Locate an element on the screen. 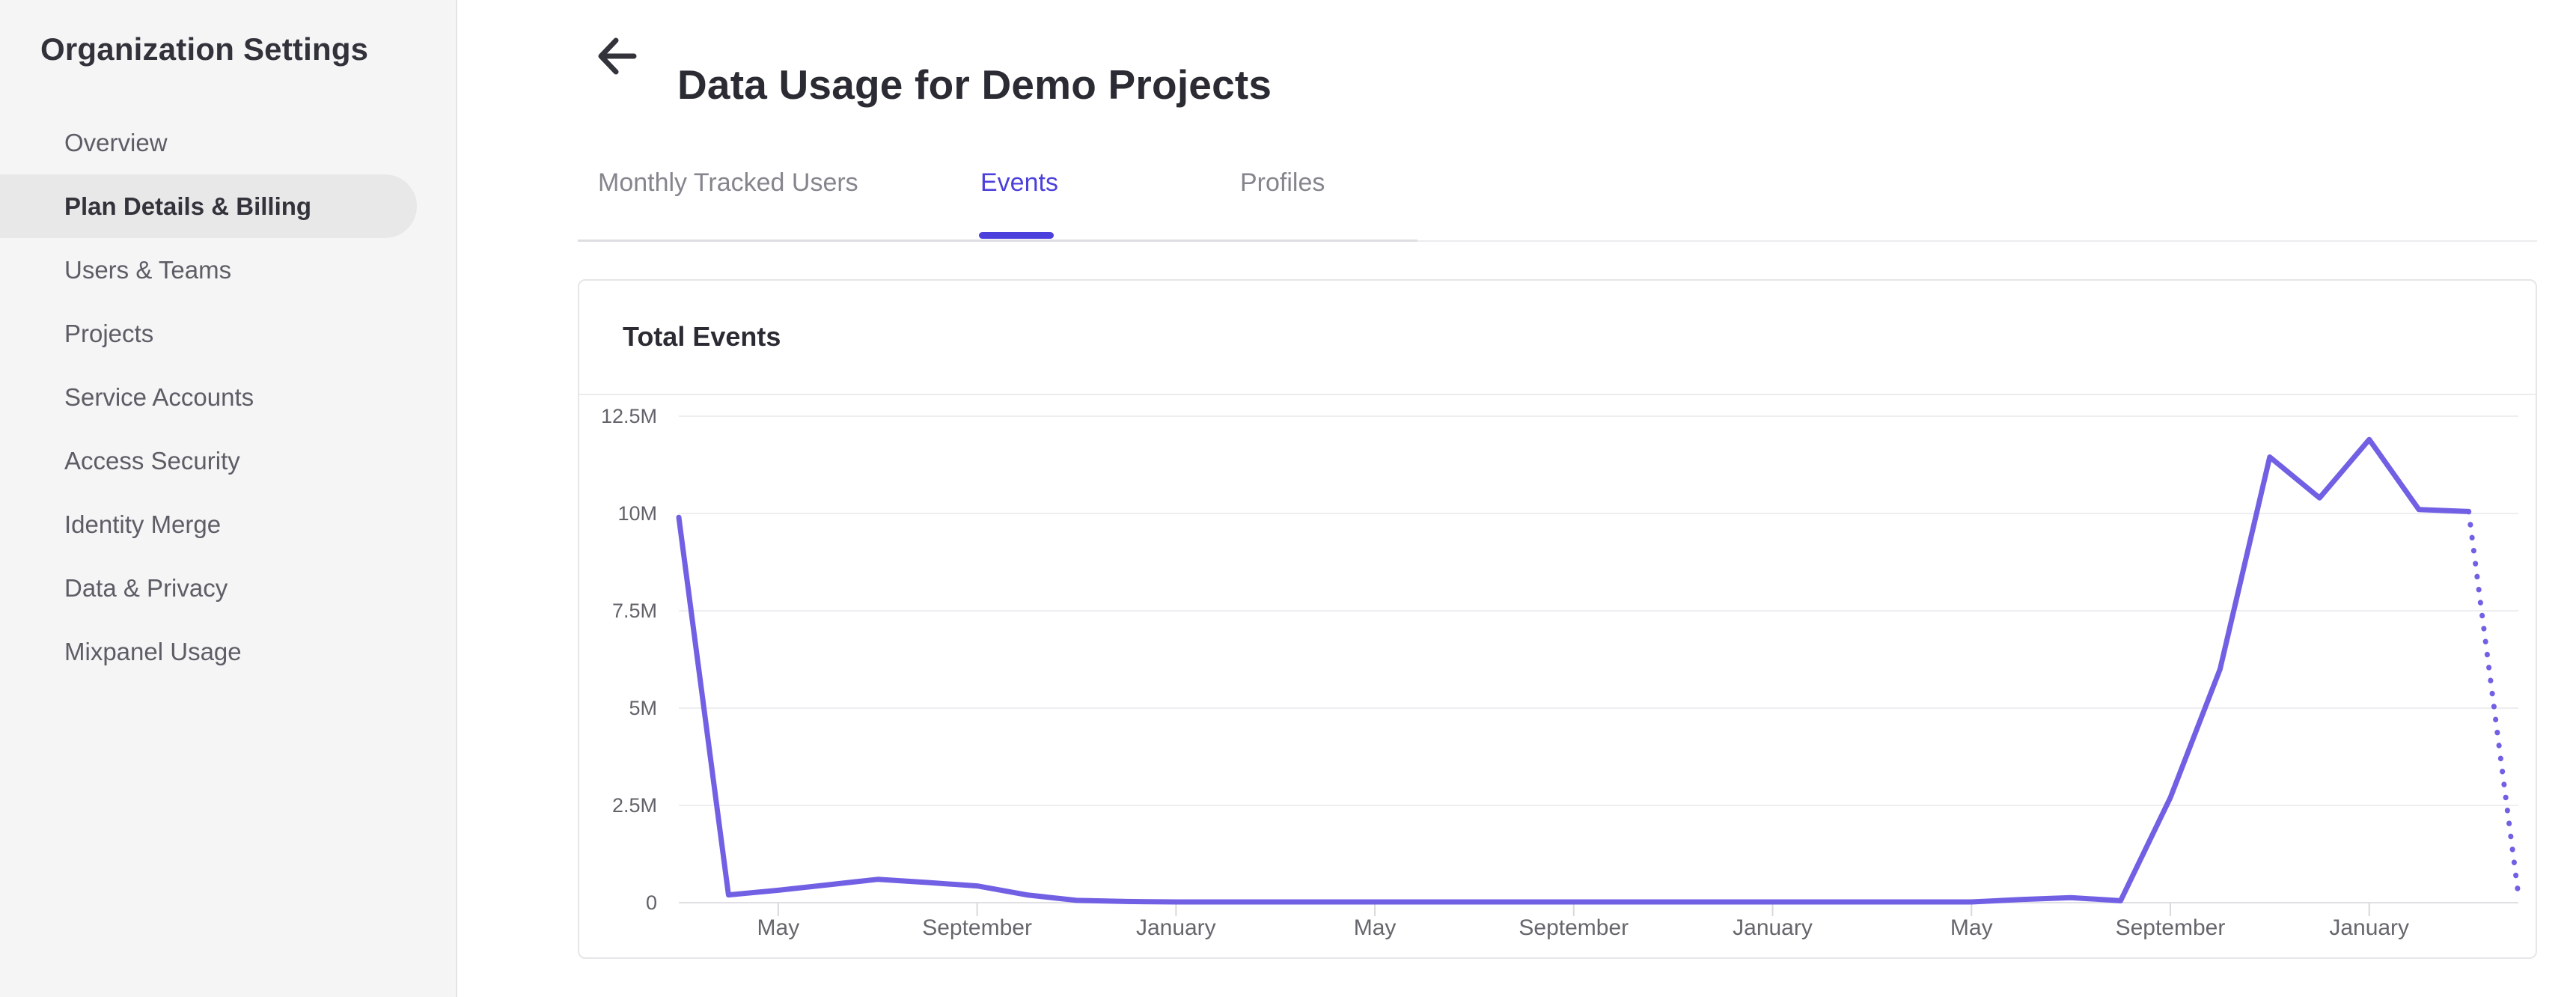  tab-monthly-tracked-users: Monthly Tracked Users is located at coordinates (728, 182).